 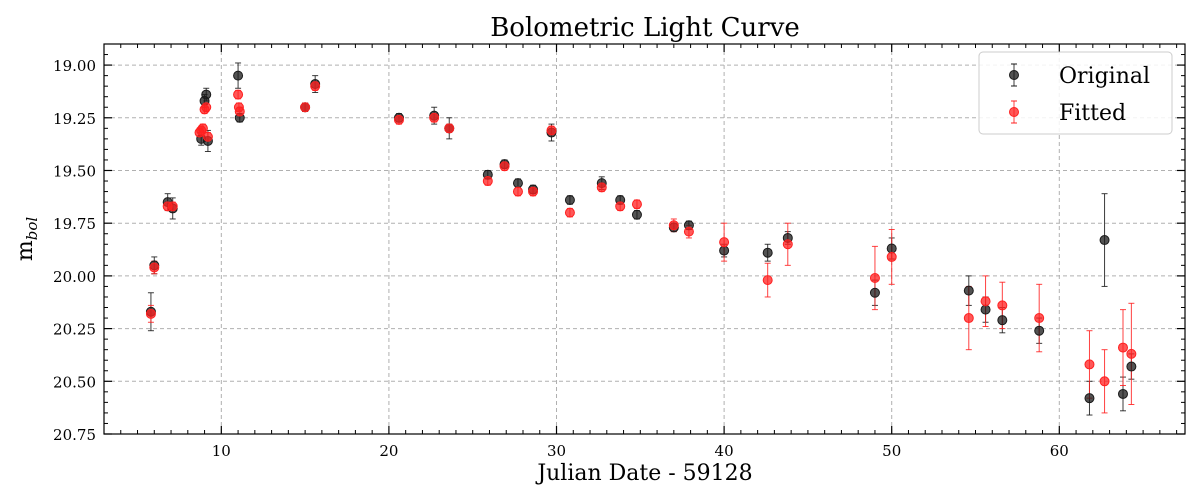 What do you see at coordinates (1014, 75) in the screenshot?
I see `legend-original-marker` at bounding box center [1014, 75].